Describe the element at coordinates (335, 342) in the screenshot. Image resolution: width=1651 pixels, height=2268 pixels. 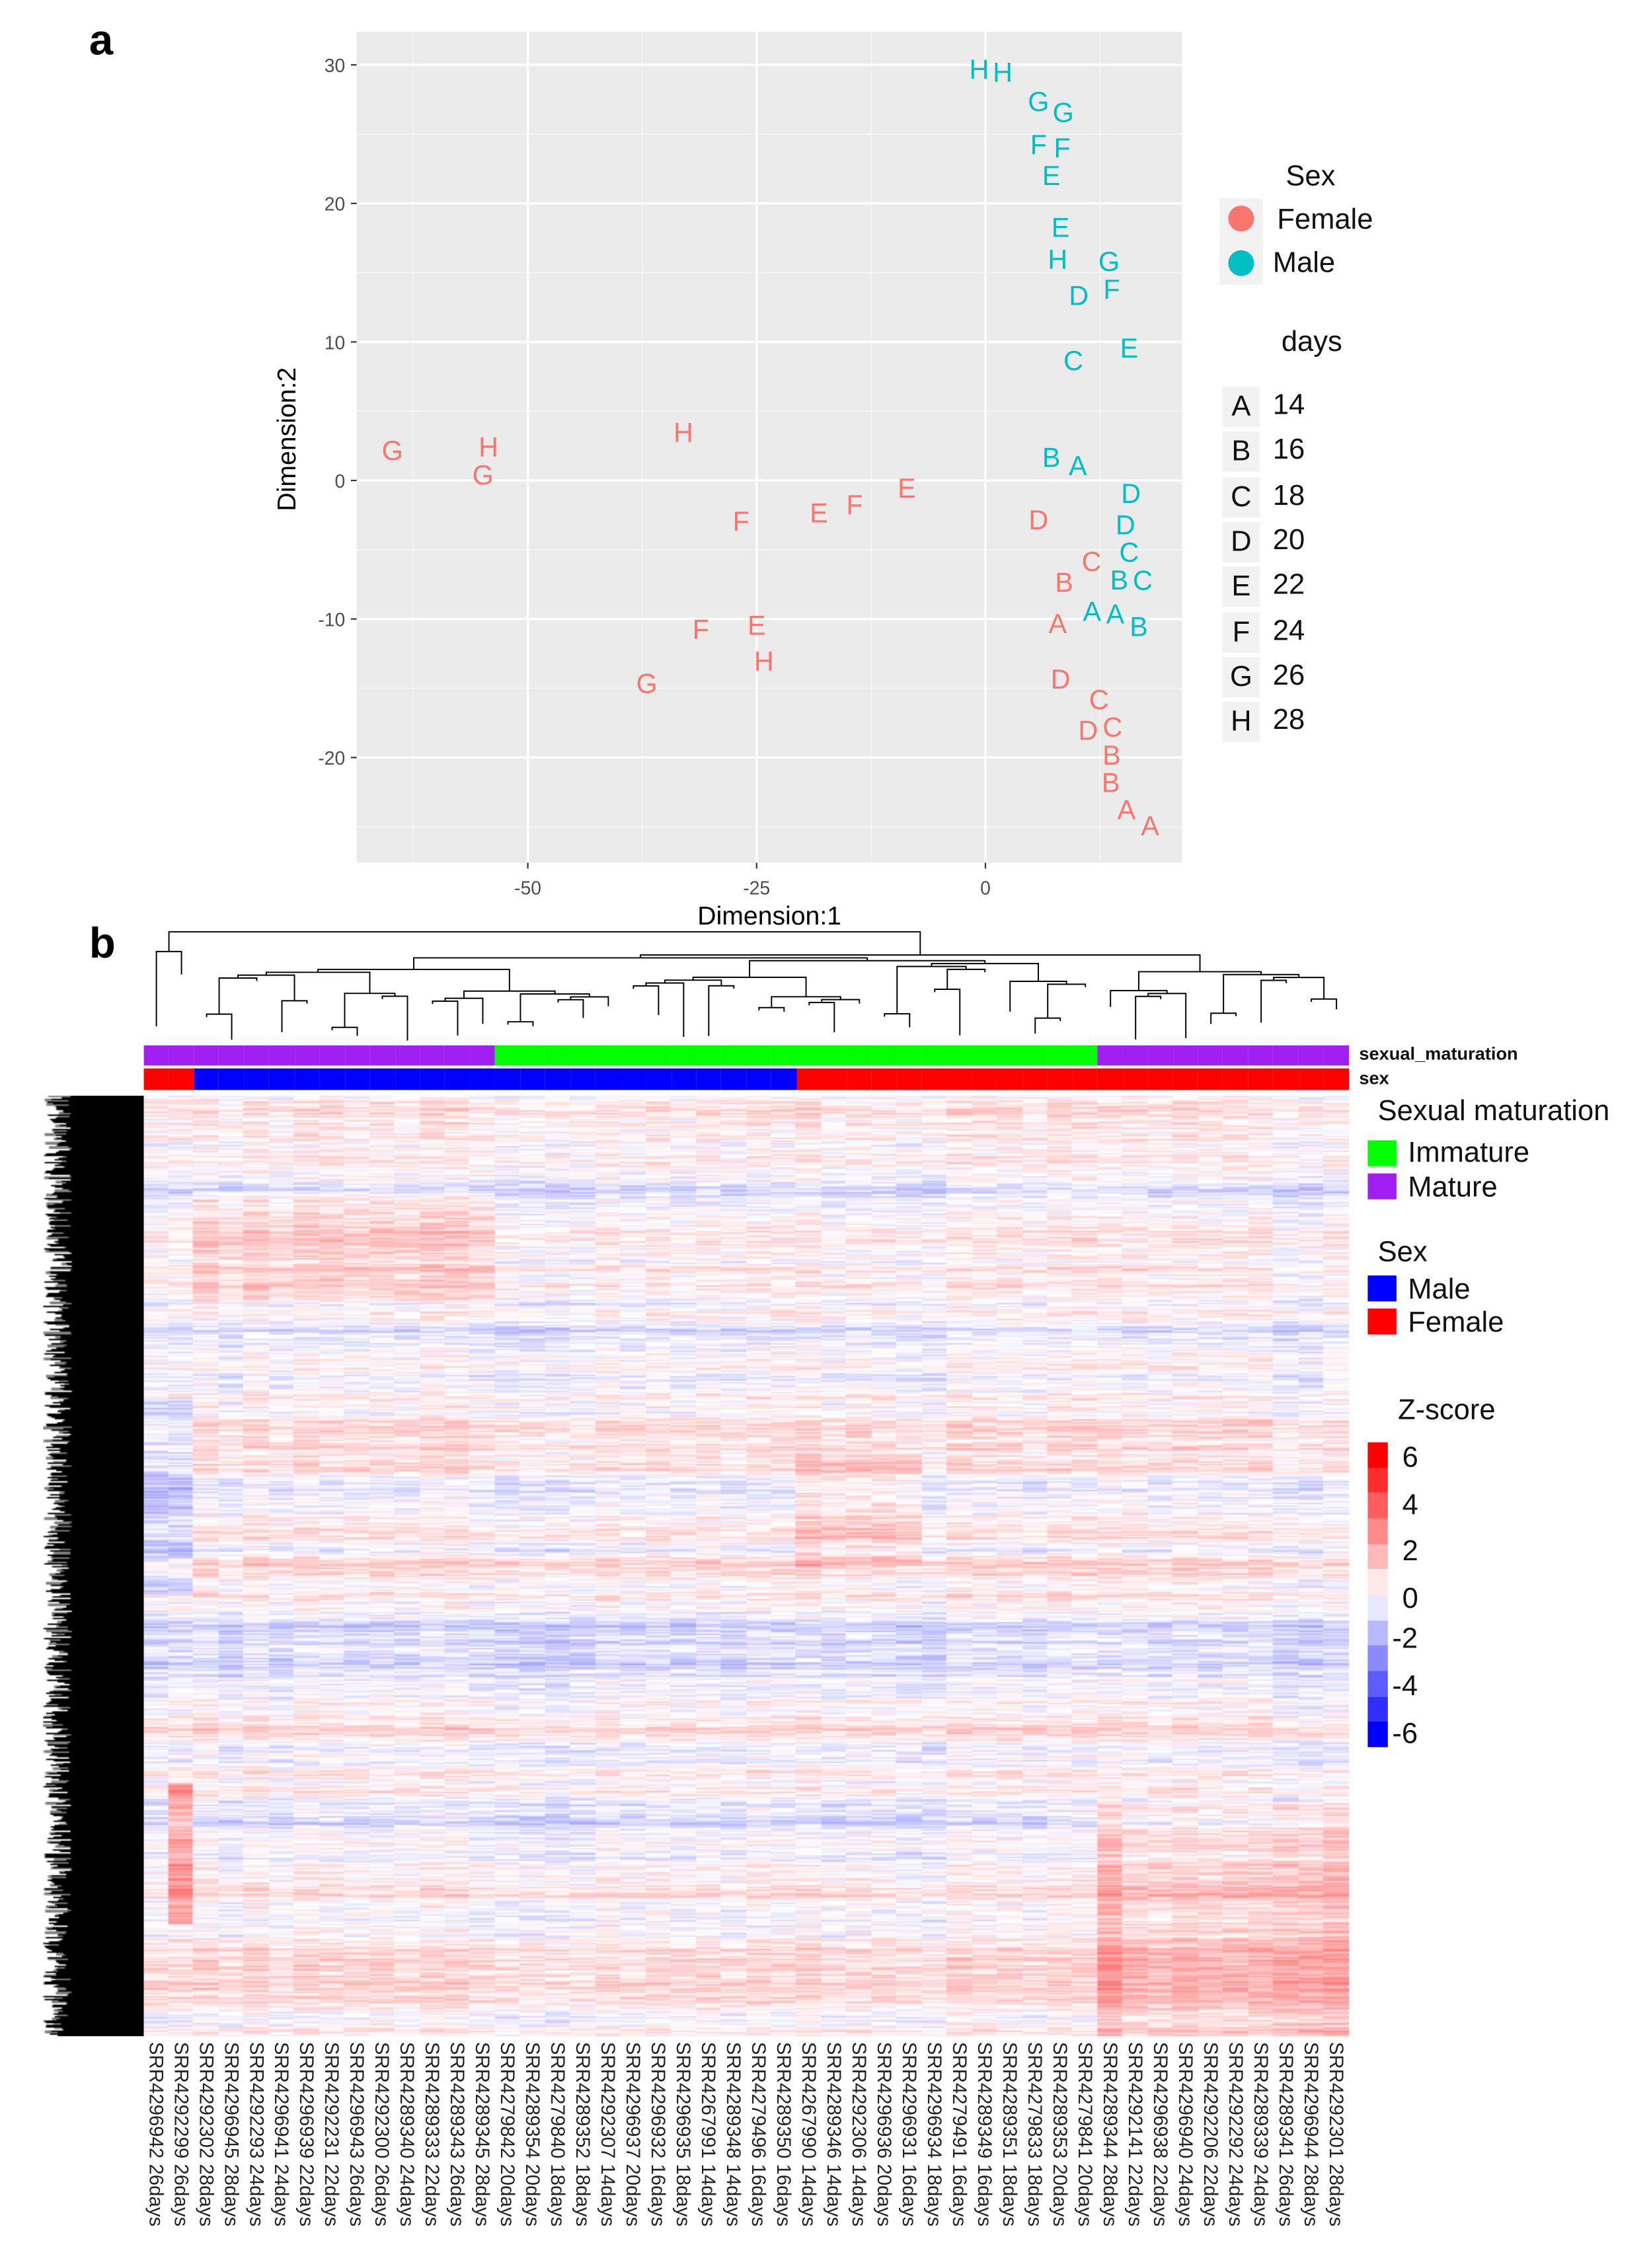
I see `y-tick-label: 10` at that location.